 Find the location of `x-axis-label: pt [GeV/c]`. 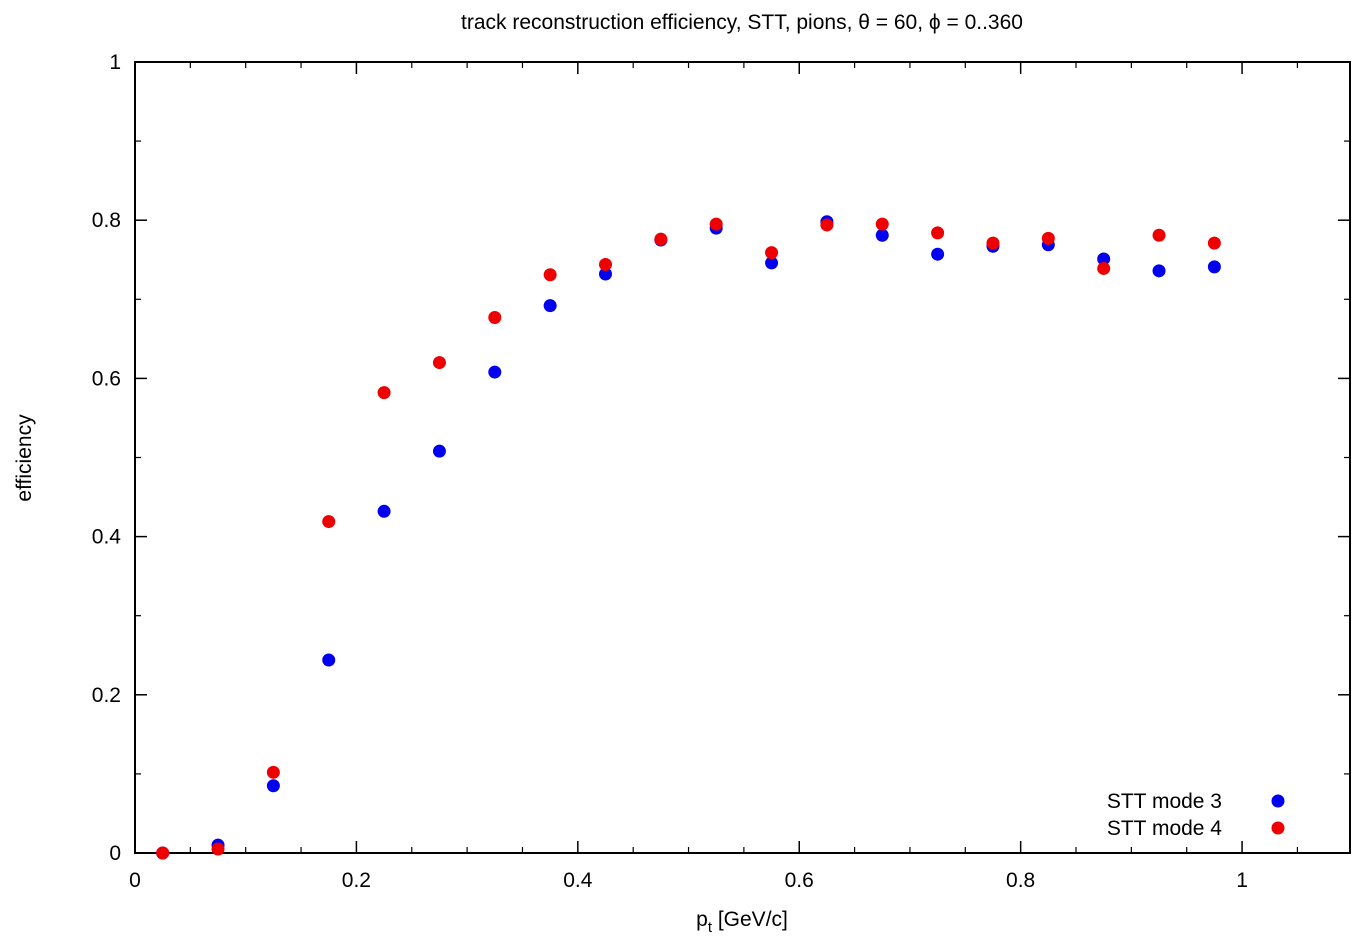

x-axis-label: pt [GeV/c] is located at coordinates (742, 922).